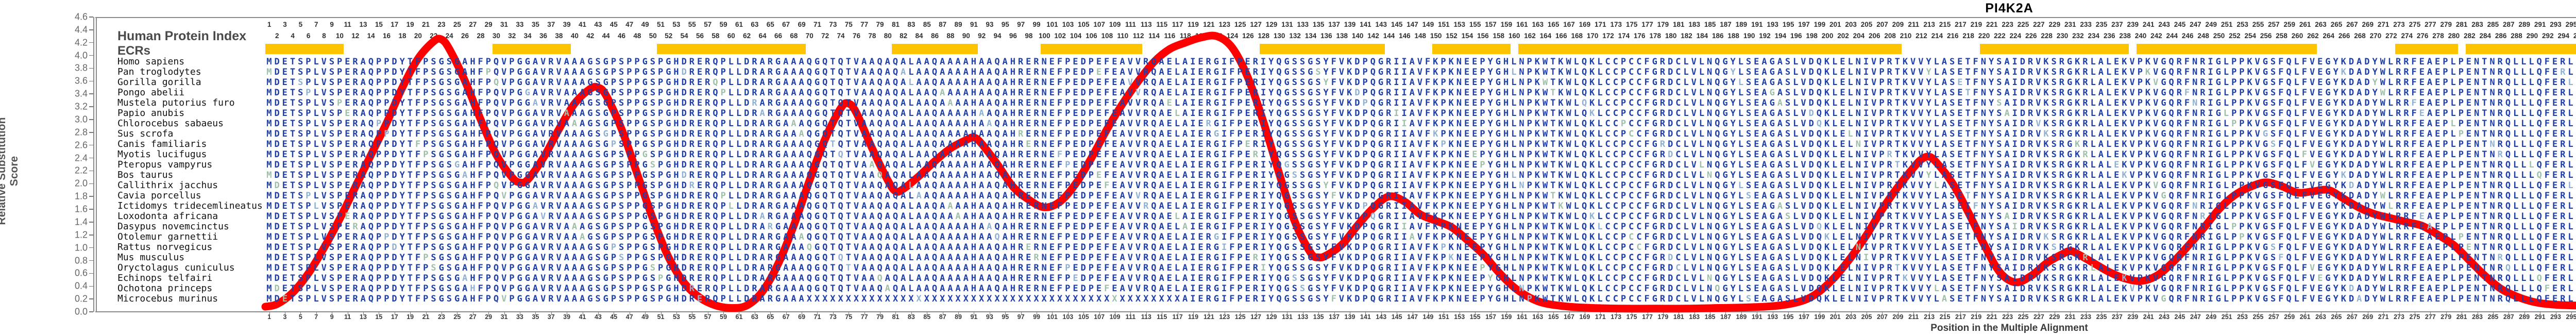 Image resolution: width=2576 pixels, height=335 pixels. What do you see at coordinates (2368, 317) in the screenshot?
I see `bottom-position-number: 269` at bounding box center [2368, 317].